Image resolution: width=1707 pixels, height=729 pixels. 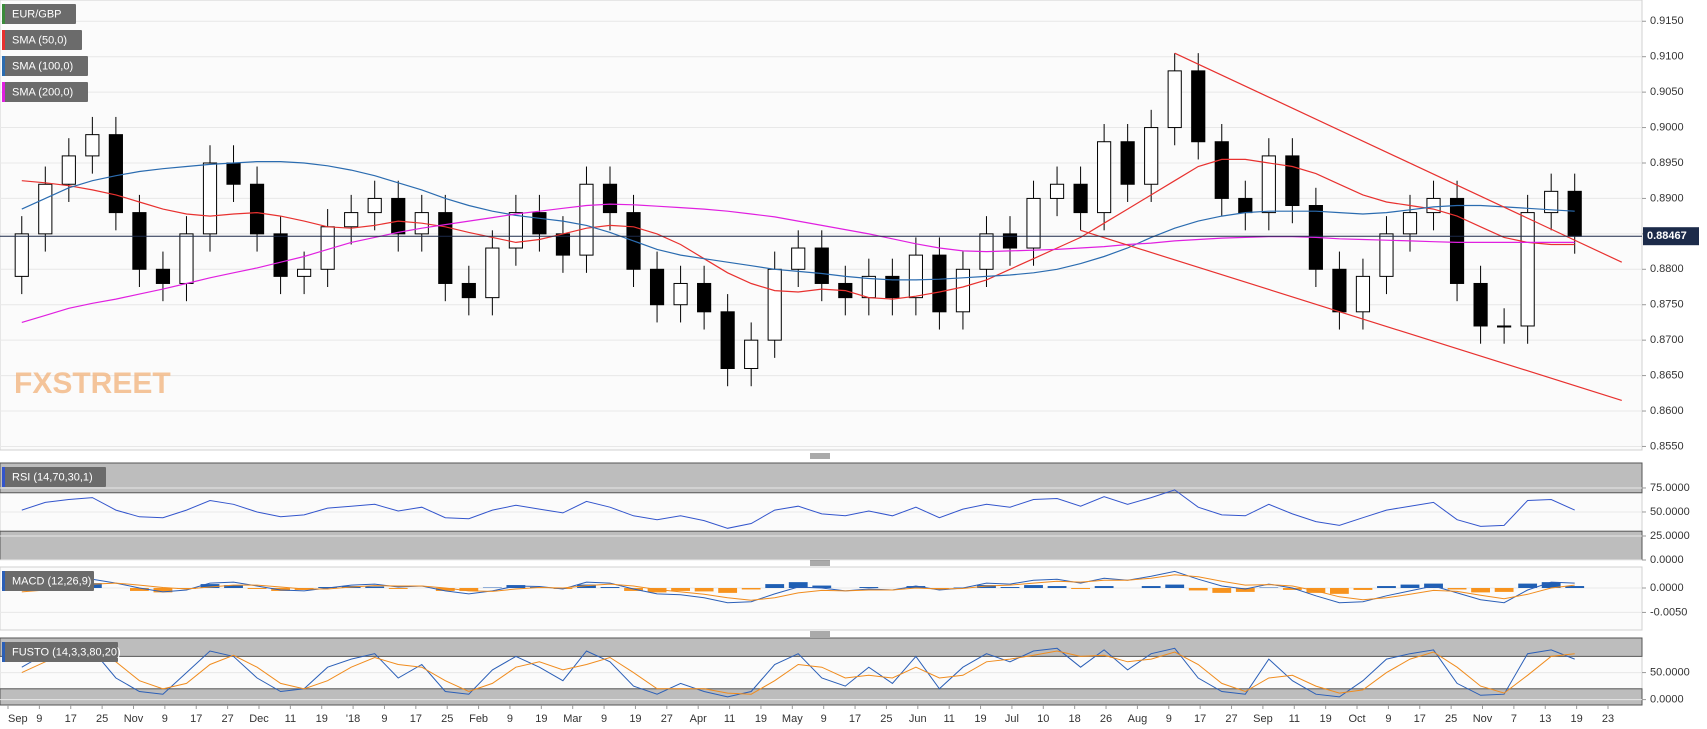 What do you see at coordinates (918, 719) in the screenshot?
I see `x-tick-label: Jun` at bounding box center [918, 719].